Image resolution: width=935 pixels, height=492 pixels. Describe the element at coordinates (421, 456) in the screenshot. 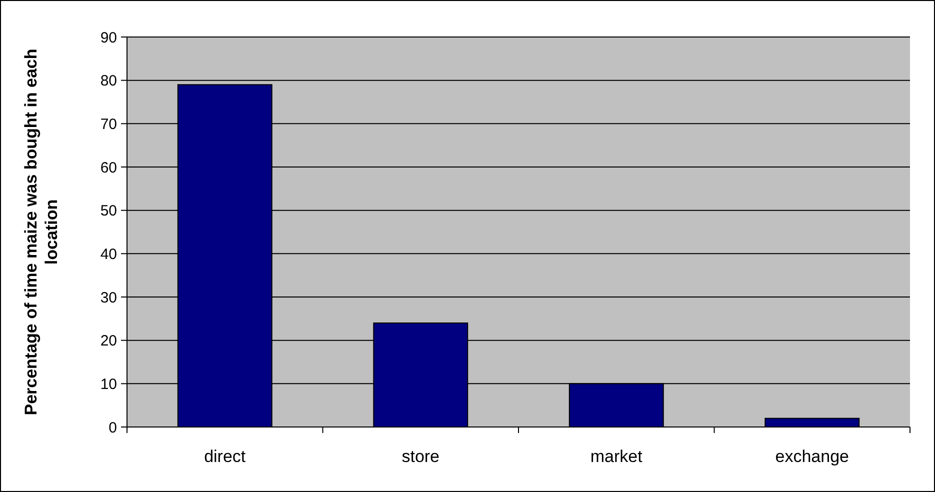

I see `x-tick-label: store` at that location.